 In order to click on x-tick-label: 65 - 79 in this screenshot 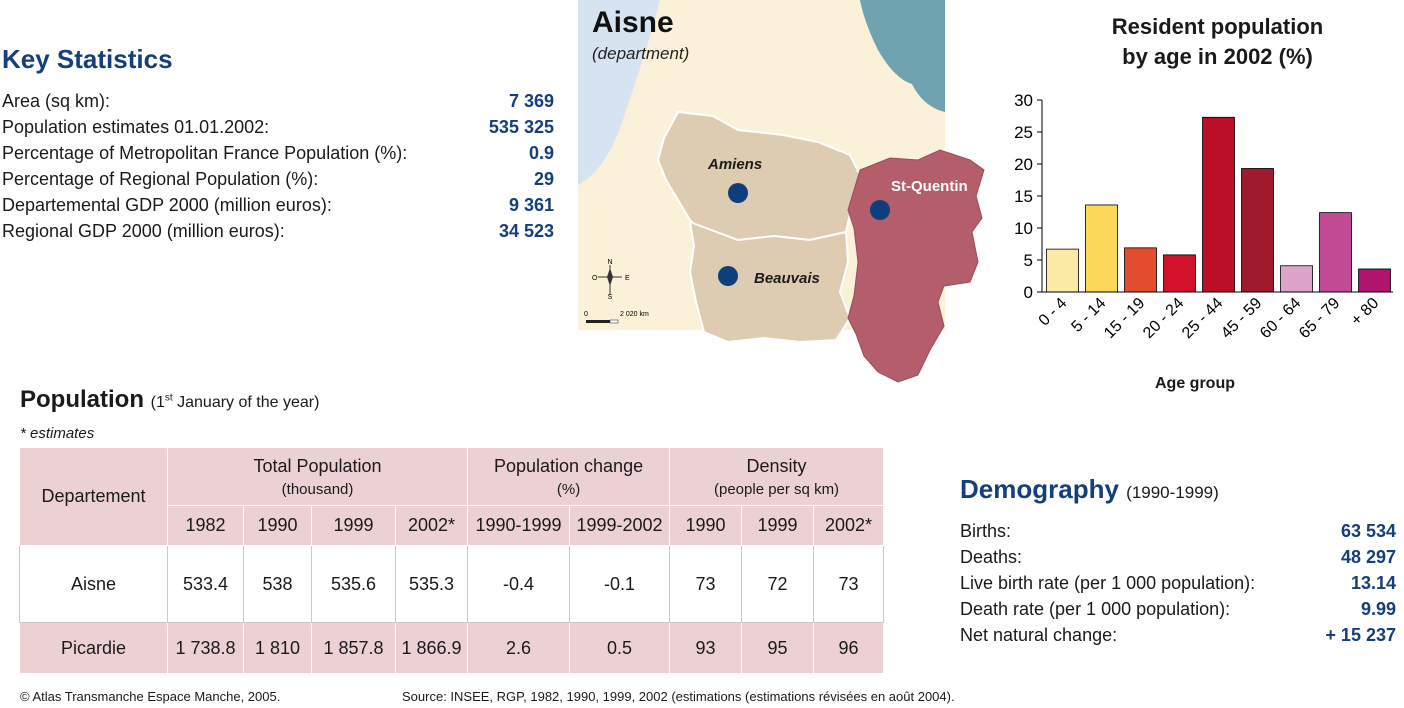, I will do `click(1319, 318)`.